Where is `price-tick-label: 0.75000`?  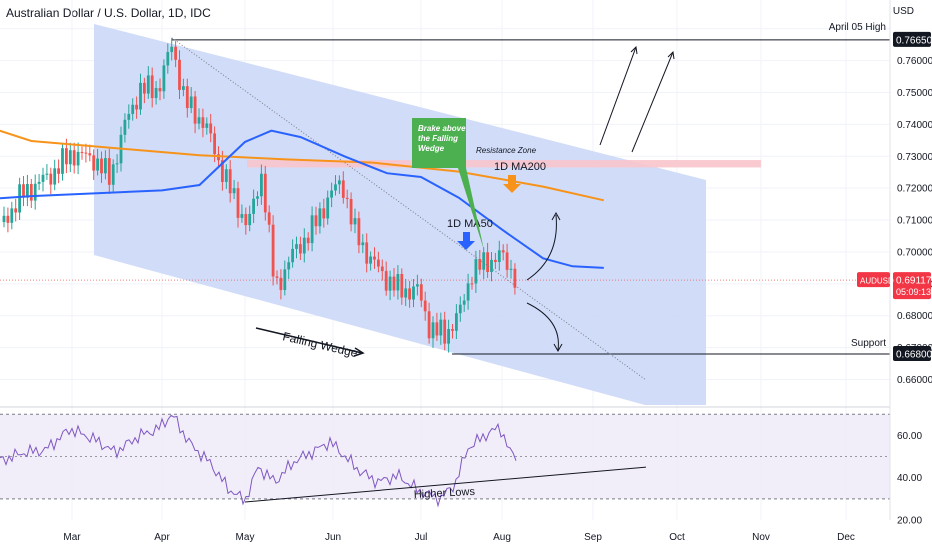
price-tick-label: 0.75000 is located at coordinates (914, 93).